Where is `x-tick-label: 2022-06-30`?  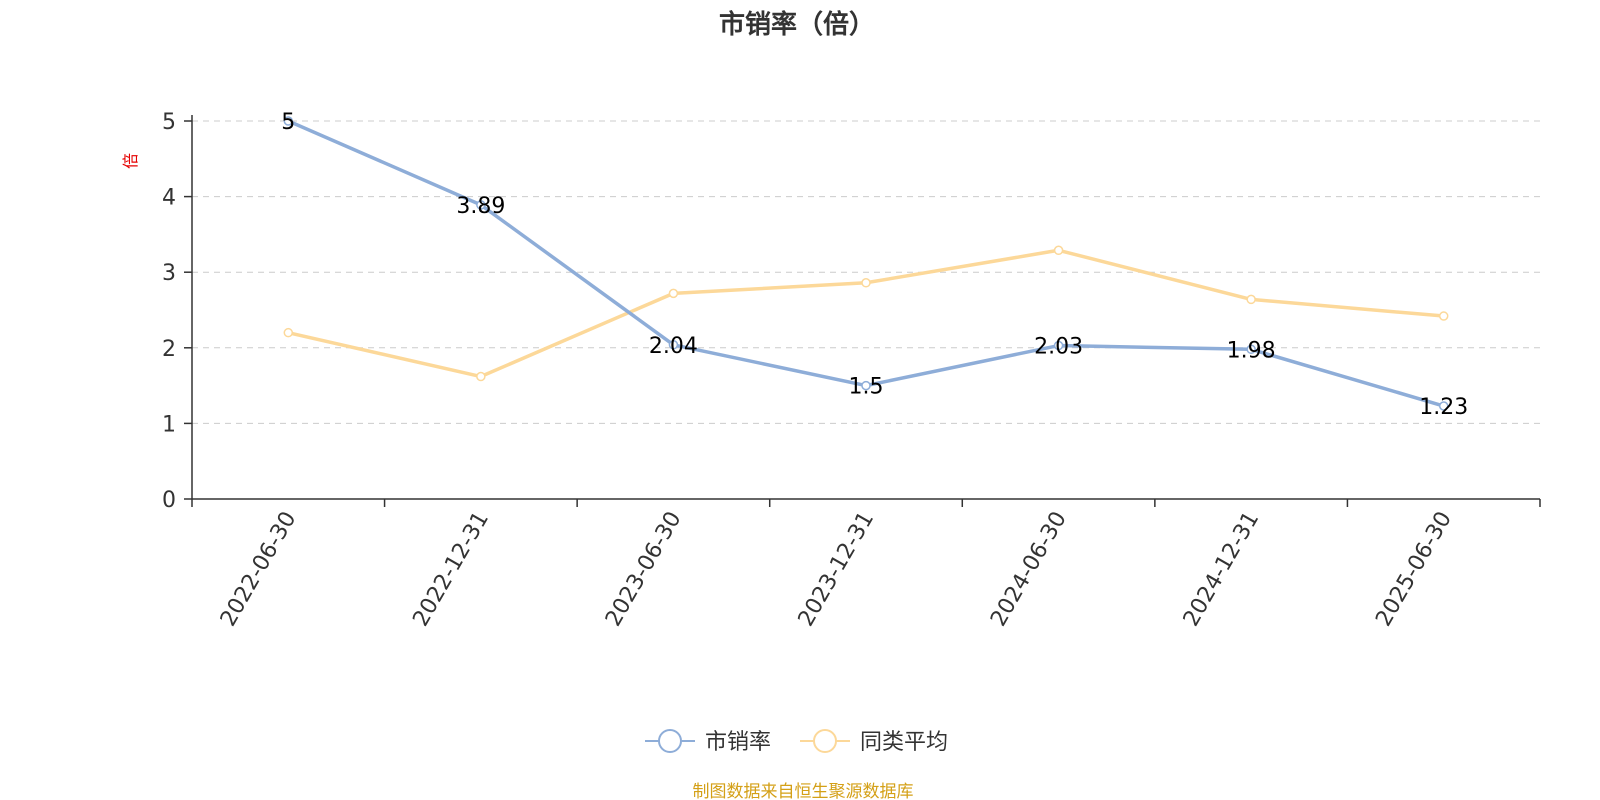
x-tick-label: 2022-06-30 is located at coordinates (259, 569).